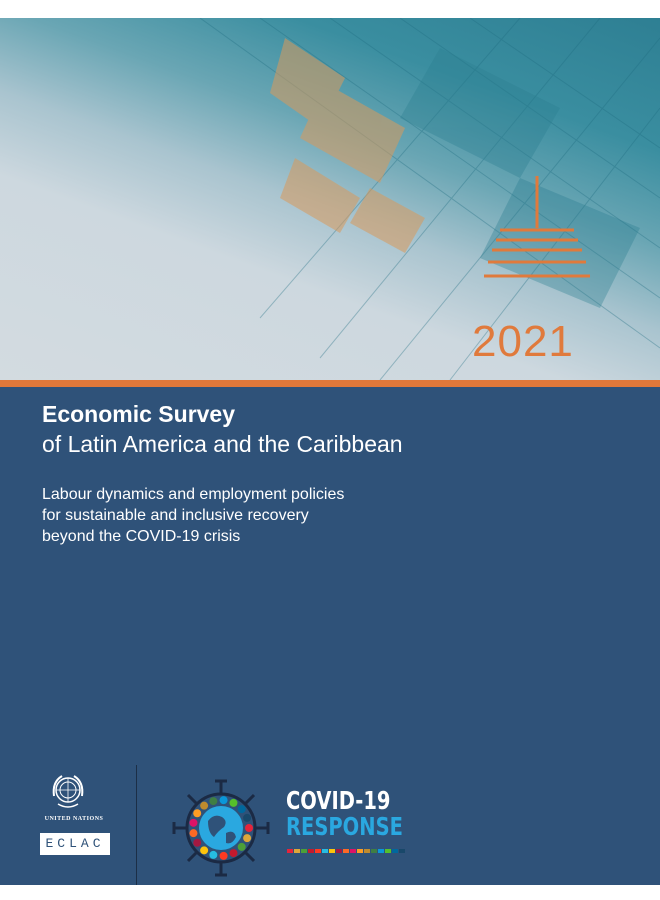  Describe the element at coordinates (141, 536) in the screenshot. I see `subtitle-line: beyond the COVID-19 crisis` at that location.